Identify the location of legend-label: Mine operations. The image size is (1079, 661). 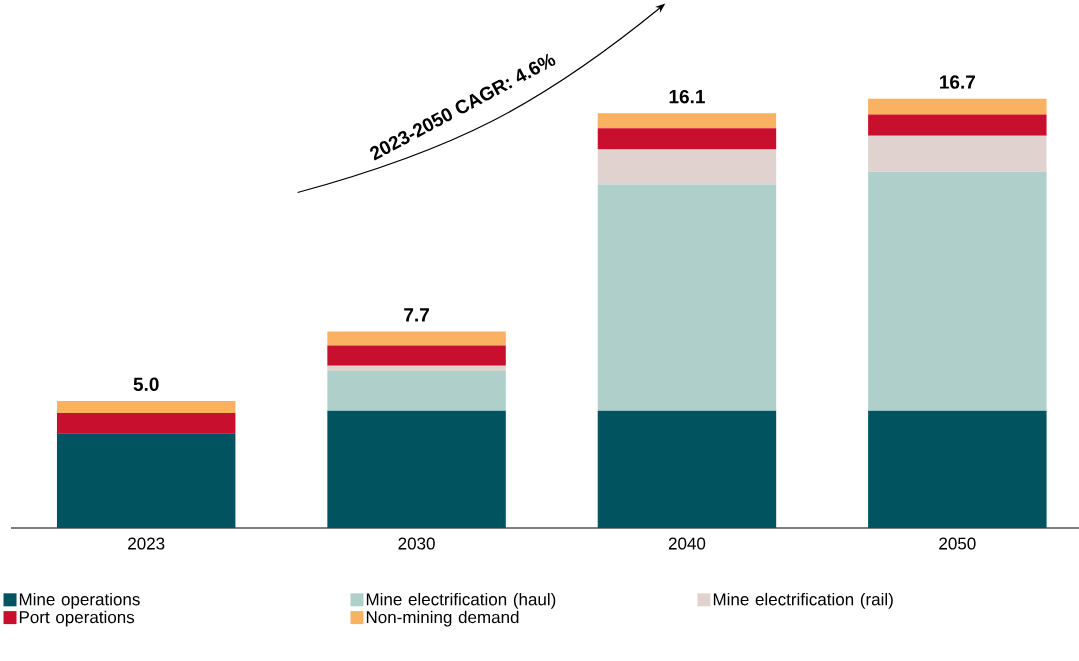
(79, 600).